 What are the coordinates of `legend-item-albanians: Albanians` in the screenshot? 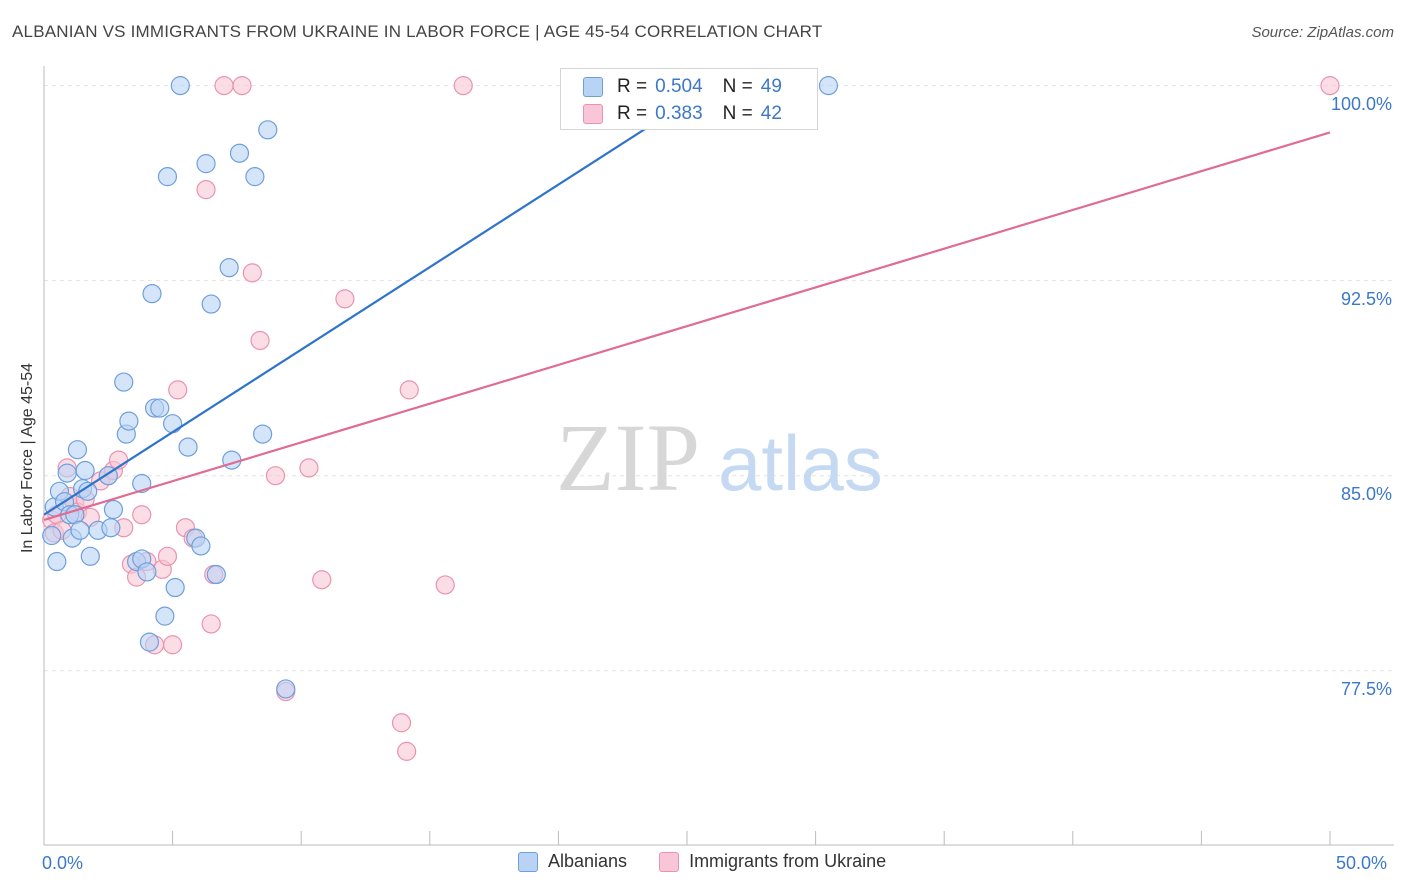 It's located at (572, 861).